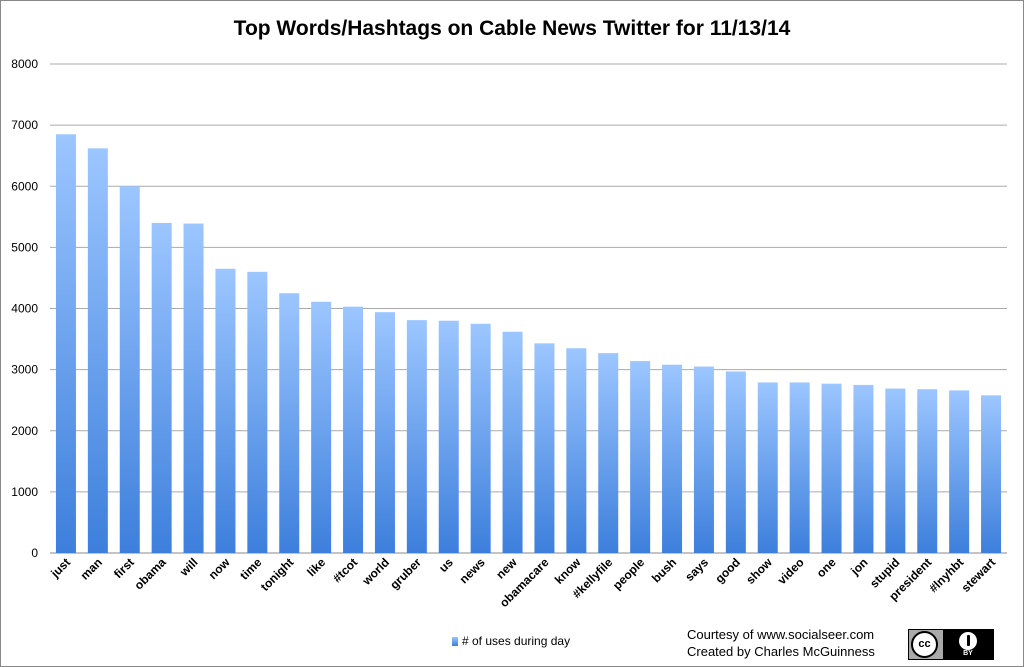 The width and height of the screenshot is (1024, 667). Describe the element at coordinates (150, 573) in the screenshot. I see `x-tick-label: obama` at that location.